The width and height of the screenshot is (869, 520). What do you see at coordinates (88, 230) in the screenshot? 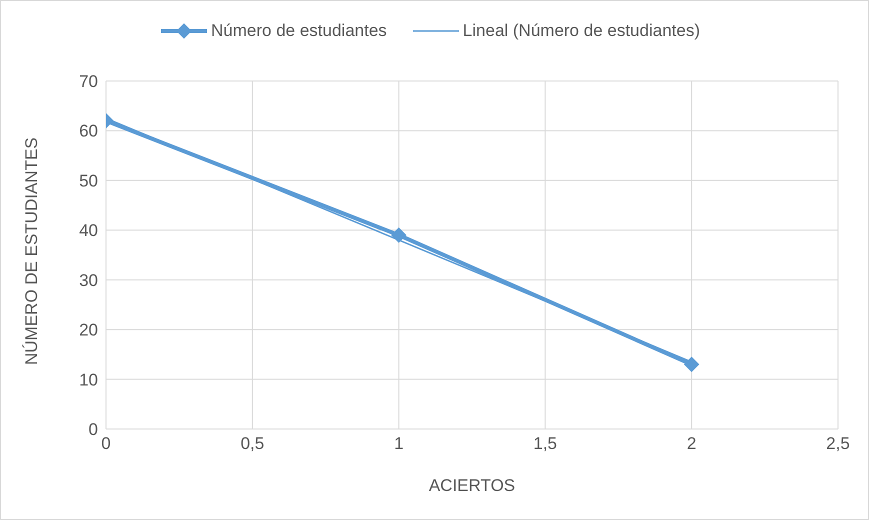
I see `y-tick-label: 40` at bounding box center [88, 230].